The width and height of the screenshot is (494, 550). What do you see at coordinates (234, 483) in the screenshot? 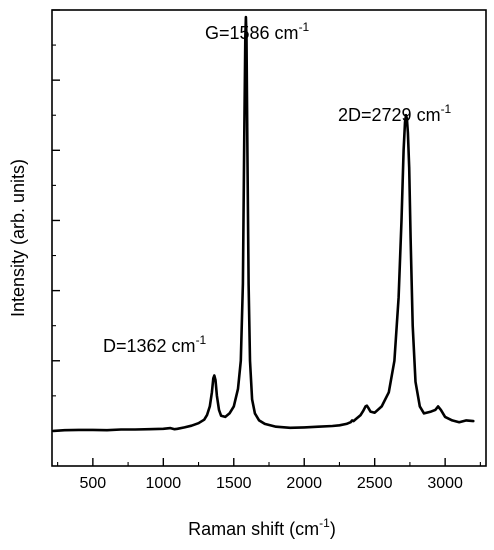
I see `x-tick-label: 1500` at bounding box center [234, 483].